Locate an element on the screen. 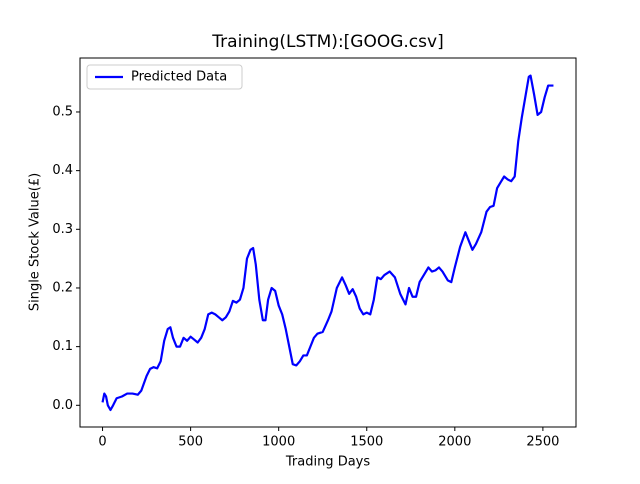  y-tick-label: 0.2 is located at coordinates (62, 287).